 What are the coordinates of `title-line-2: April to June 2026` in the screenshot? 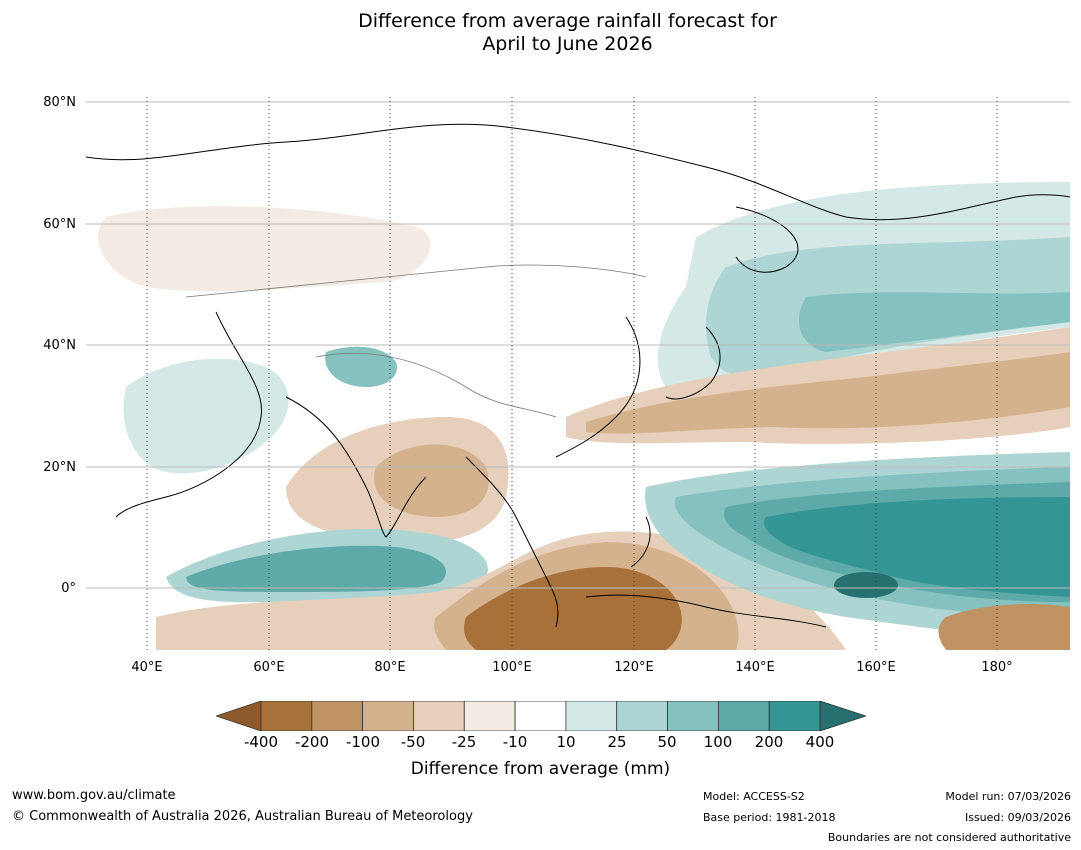 It's located at (567, 44).